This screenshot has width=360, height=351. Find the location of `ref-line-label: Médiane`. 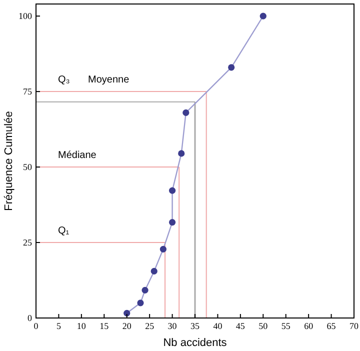

ref-line-label: Médiane is located at coordinates (77, 156).